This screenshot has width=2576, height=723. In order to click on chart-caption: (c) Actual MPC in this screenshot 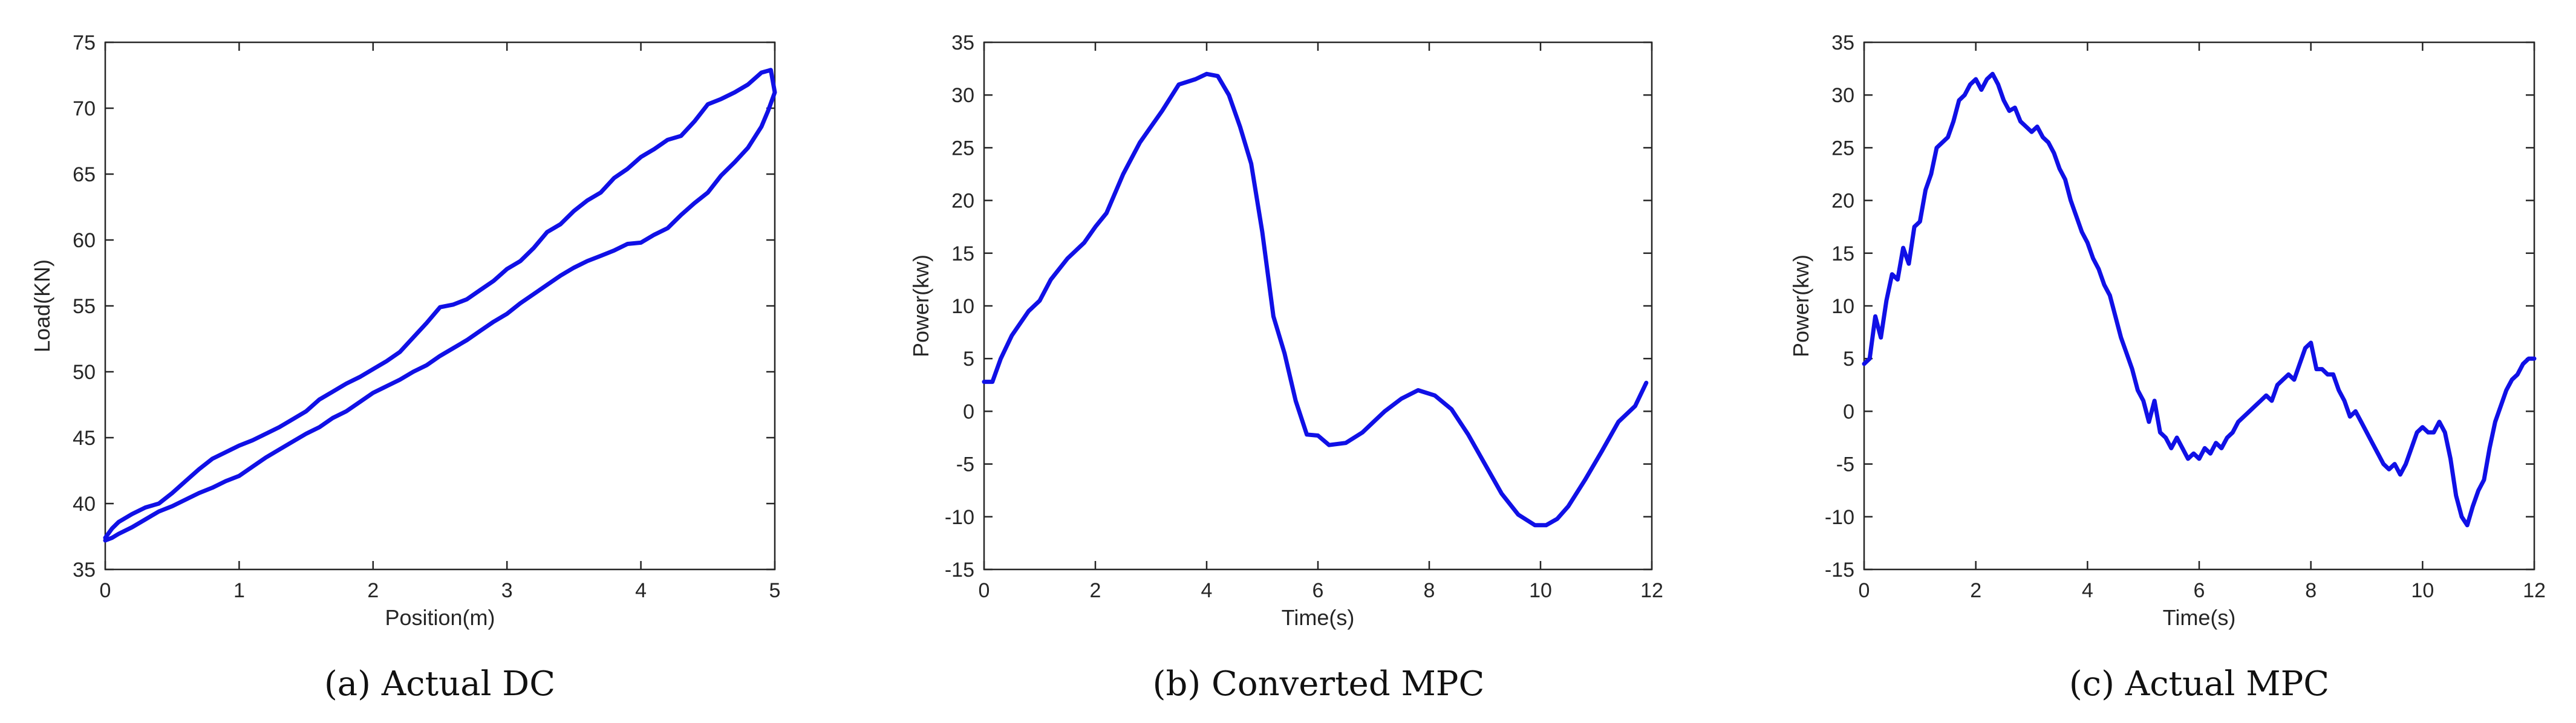, I will do `click(2199, 684)`.